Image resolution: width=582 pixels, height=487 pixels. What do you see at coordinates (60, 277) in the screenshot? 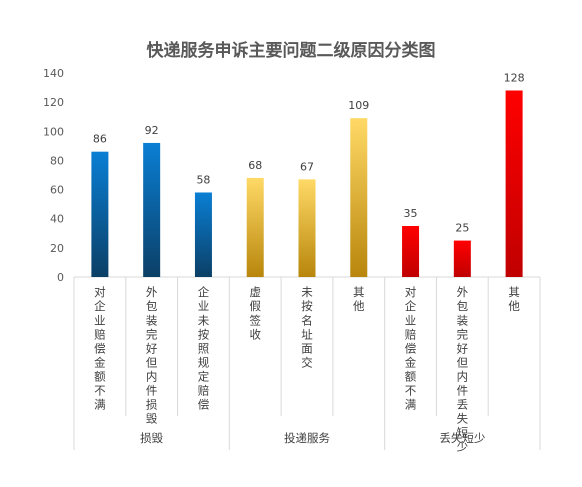
I see `y-tick-label: 0` at bounding box center [60, 277].